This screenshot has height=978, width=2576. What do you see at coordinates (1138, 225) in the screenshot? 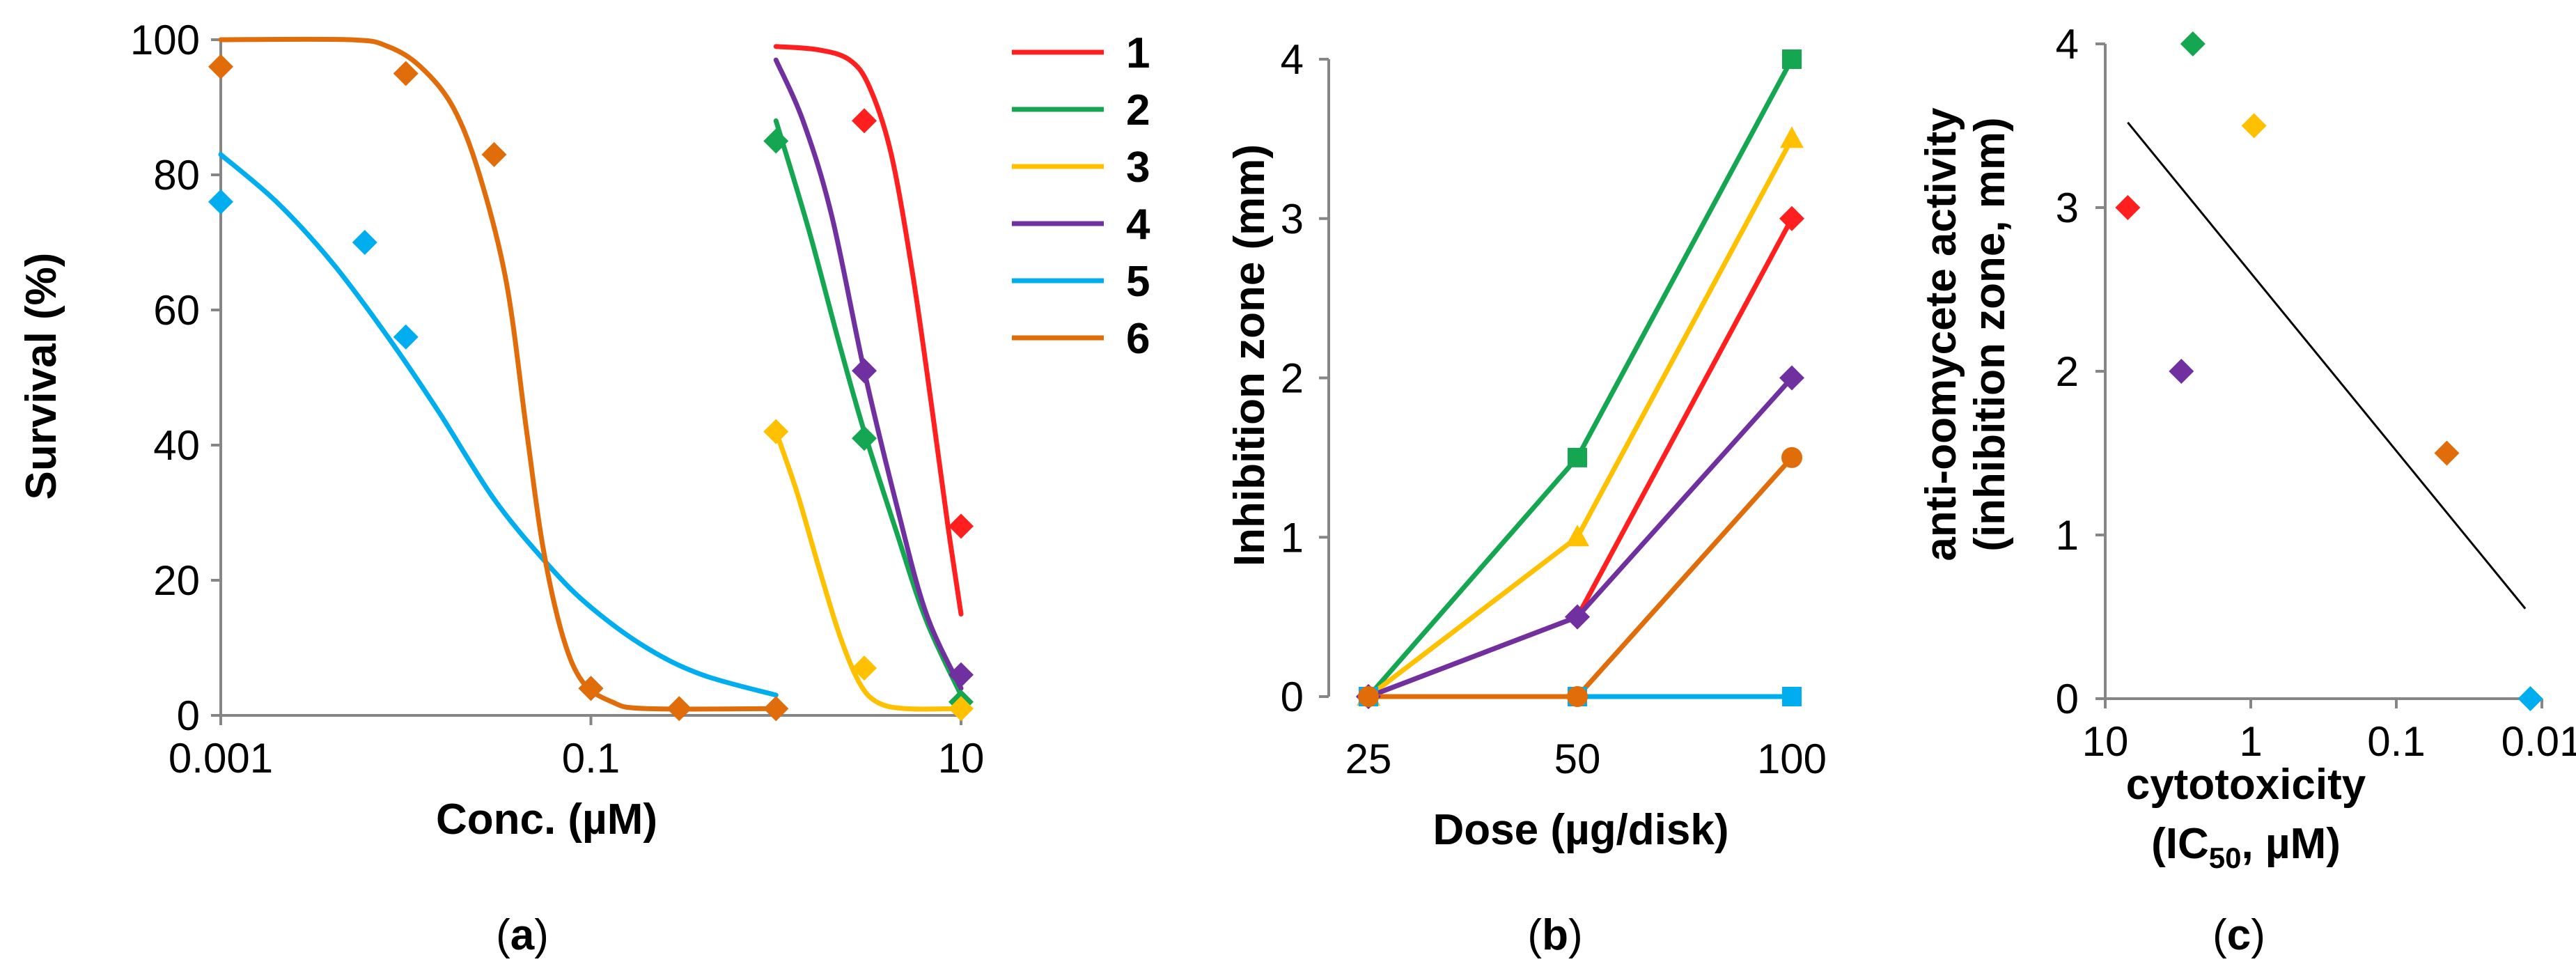
I see `legend-label-4: 4` at bounding box center [1138, 225].